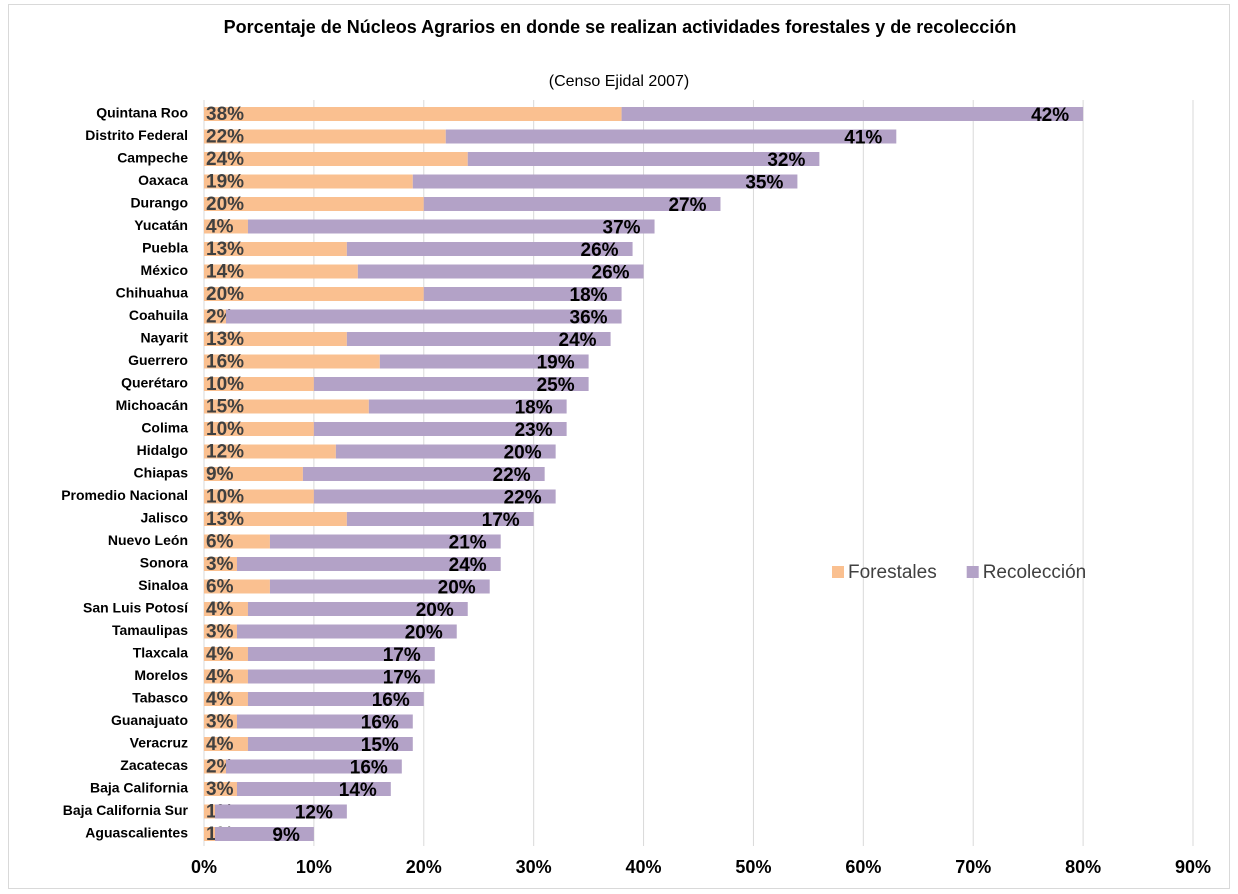 The width and height of the screenshot is (1238, 894). I want to click on y-tick-label: Sinaloa, so click(163, 585).